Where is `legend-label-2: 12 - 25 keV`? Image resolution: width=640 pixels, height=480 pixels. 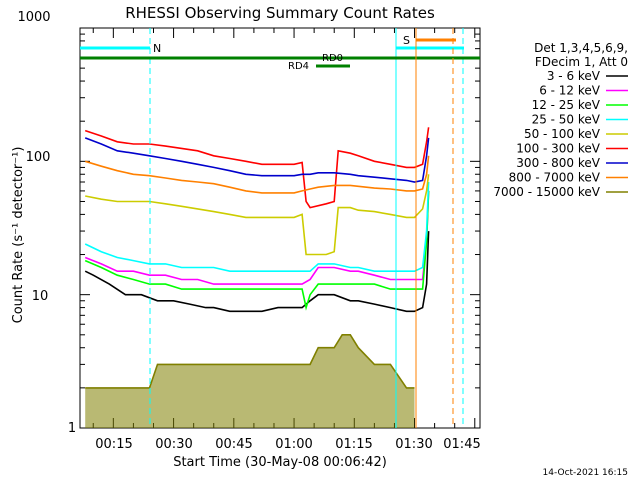 legend-label-2: 12 - 25 keV is located at coordinates (566, 105).